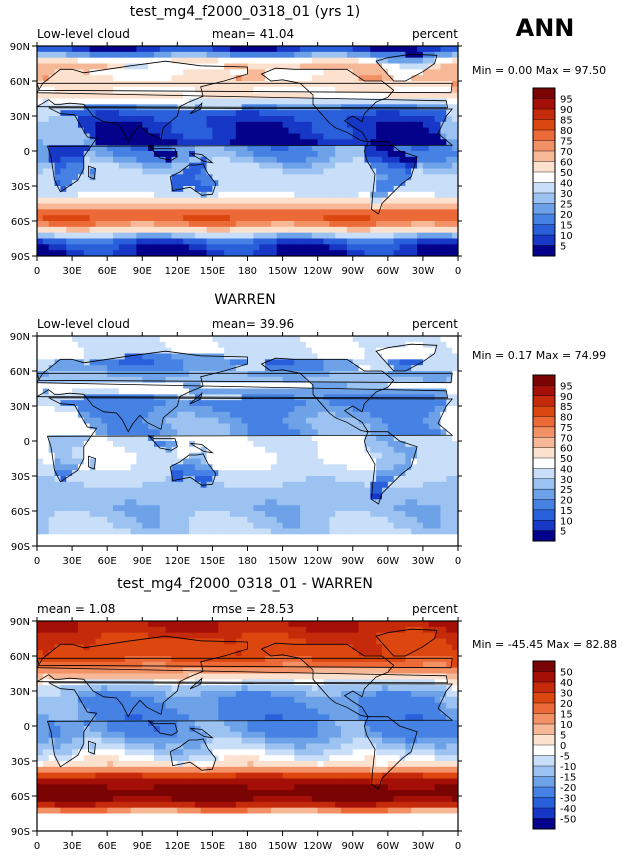 Image resolution: width=644 pixels, height=862 pixels. What do you see at coordinates (107, 561) in the screenshot?
I see `x-tick-label: 60E` at bounding box center [107, 561].